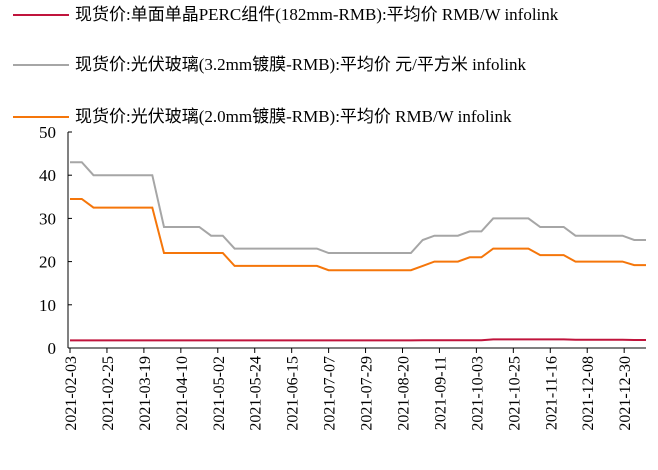 The height and width of the screenshot is (470, 658). What do you see at coordinates (219, 393) in the screenshot?
I see `x-tick-label: 2021-05-02` at bounding box center [219, 393].